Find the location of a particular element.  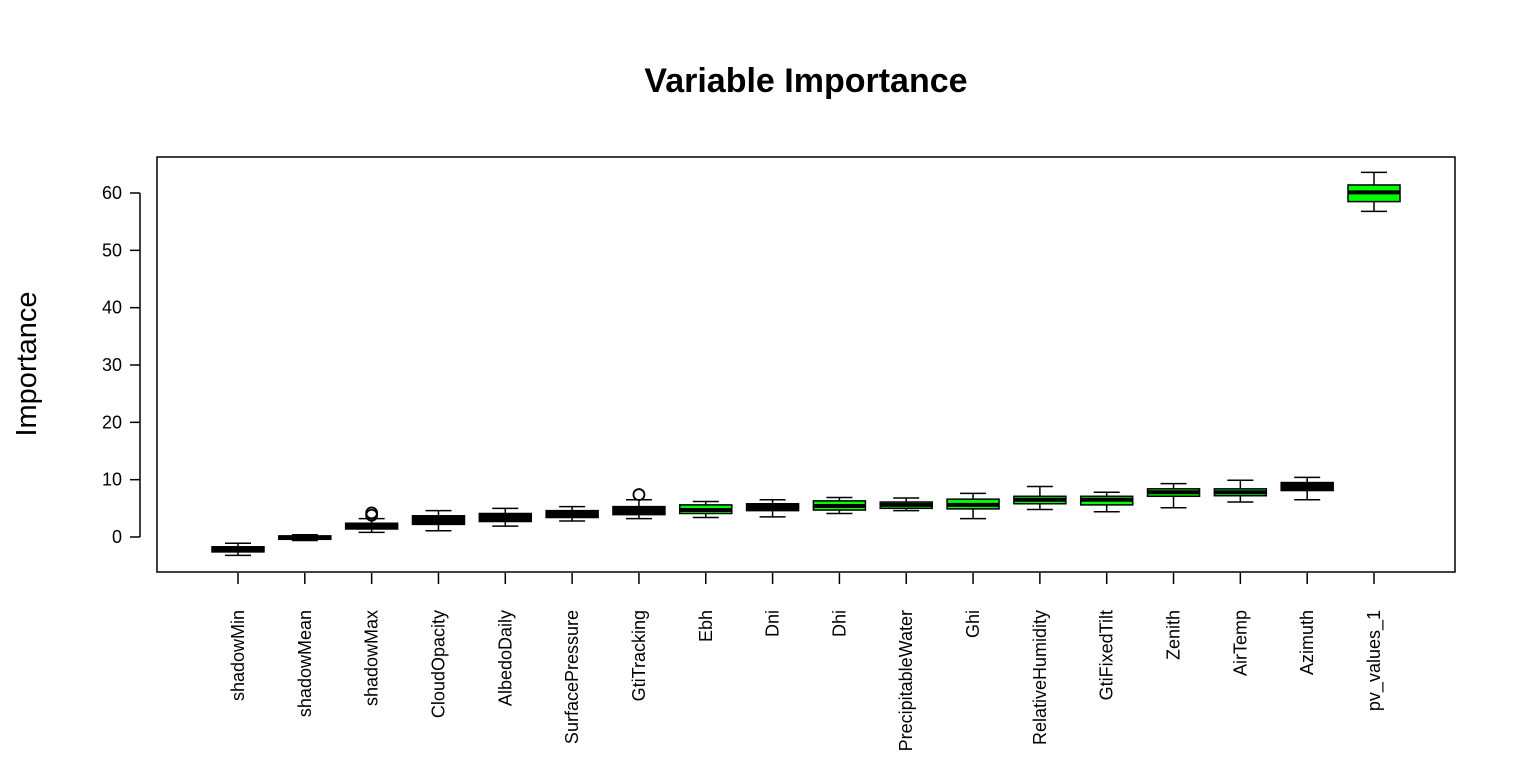

y-axis: 0 10 20 30 40 50 60 is located at coordinates (121, 365).